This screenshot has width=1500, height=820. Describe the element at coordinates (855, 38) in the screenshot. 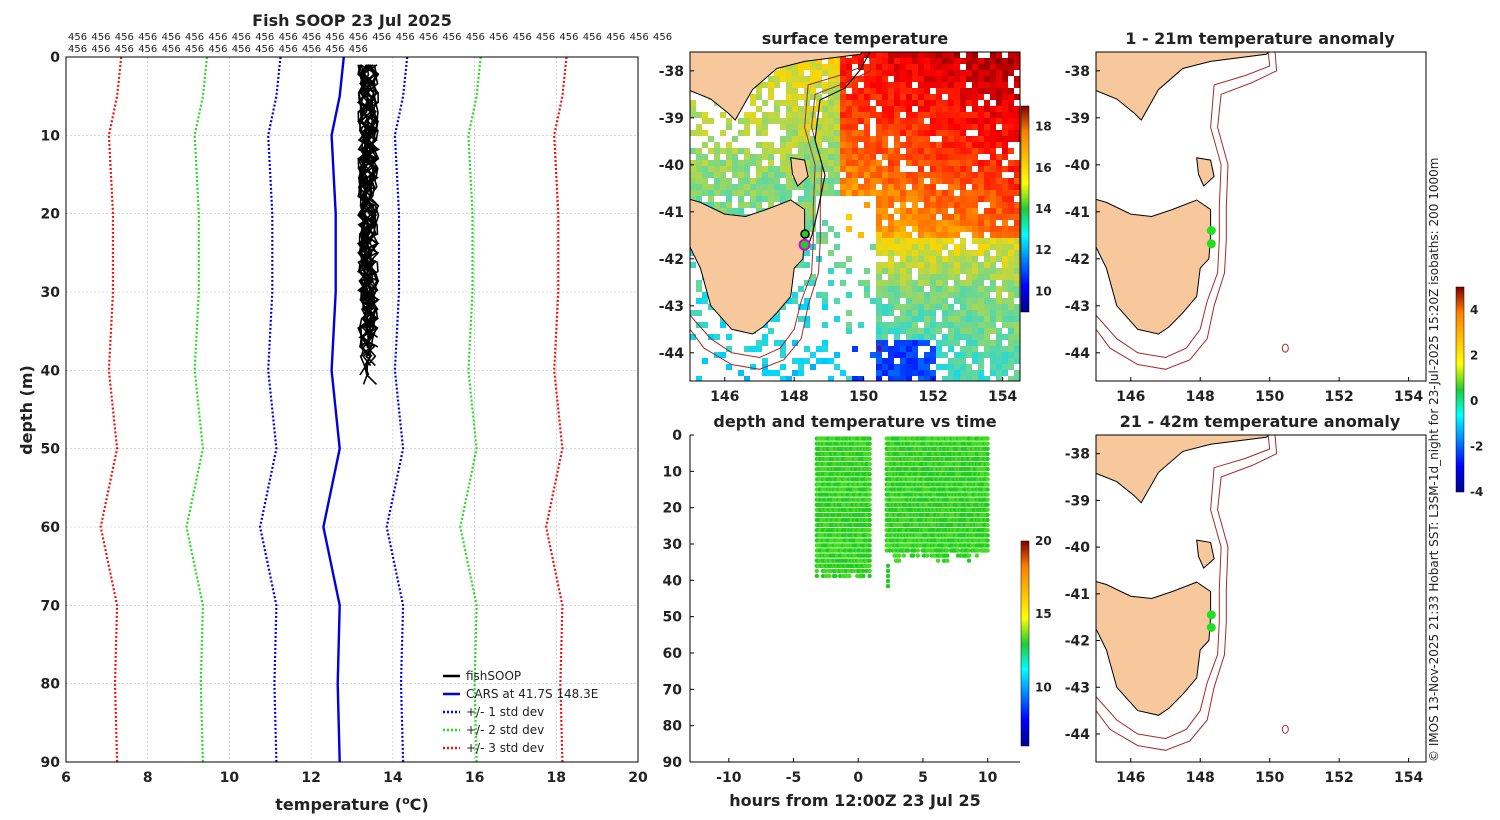

I see `sst-map-title: surface temperature` at that location.